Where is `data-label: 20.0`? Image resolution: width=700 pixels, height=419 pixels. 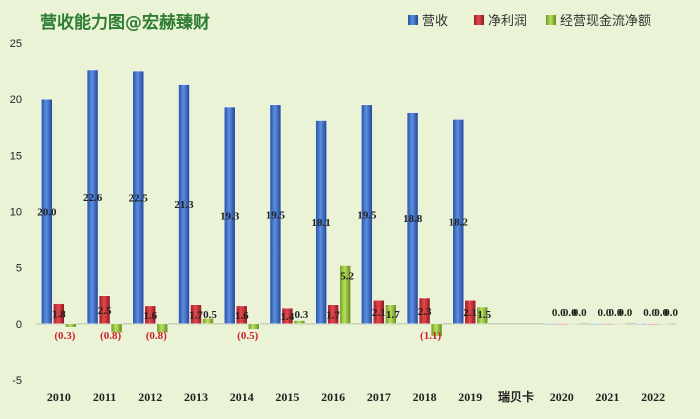 data-label: 20.0 is located at coordinates (47, 213).